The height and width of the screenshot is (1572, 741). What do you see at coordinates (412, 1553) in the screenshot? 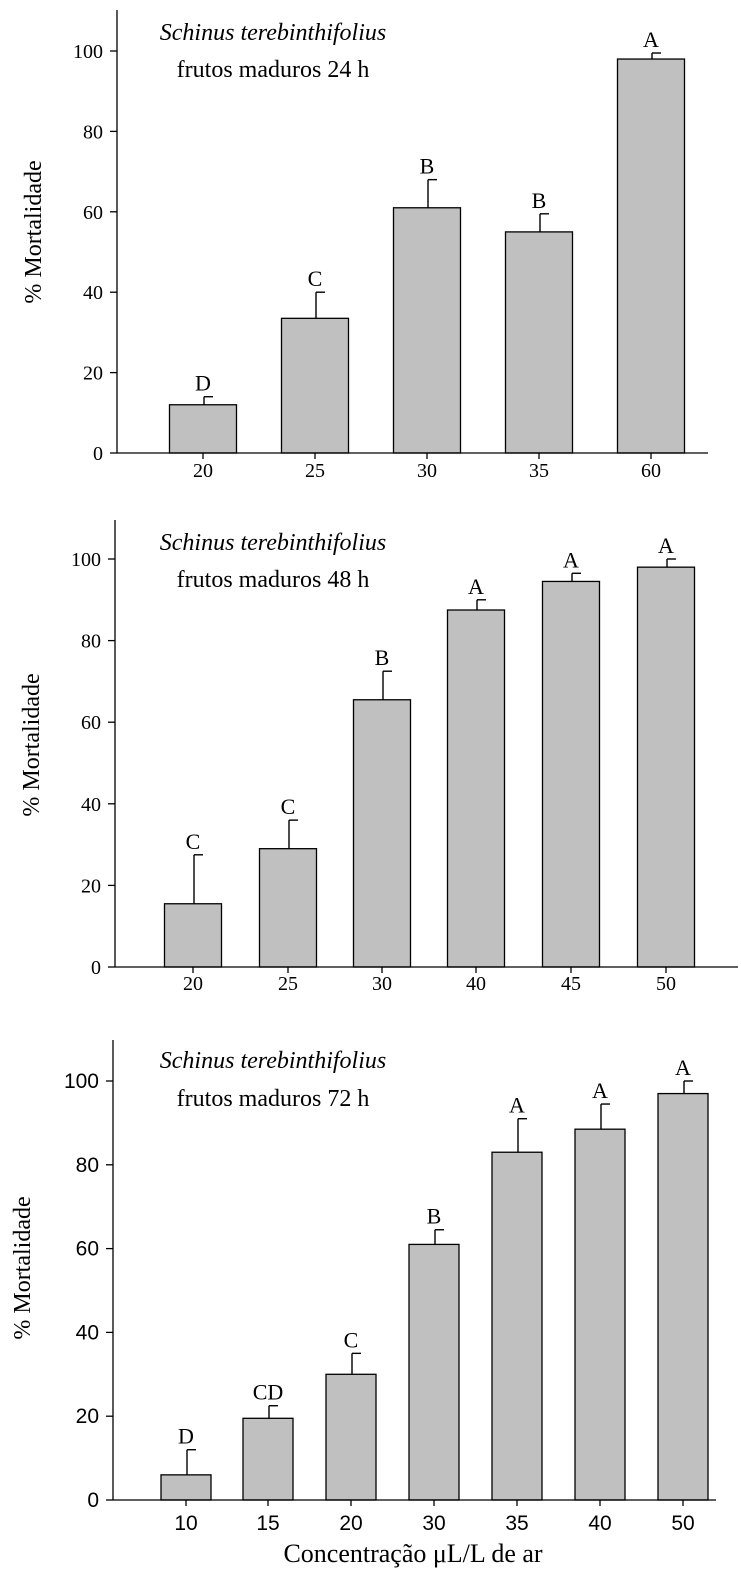
I see `x-axis-label: Concentração μL/L de ar` at bounding box center [412, 1553].